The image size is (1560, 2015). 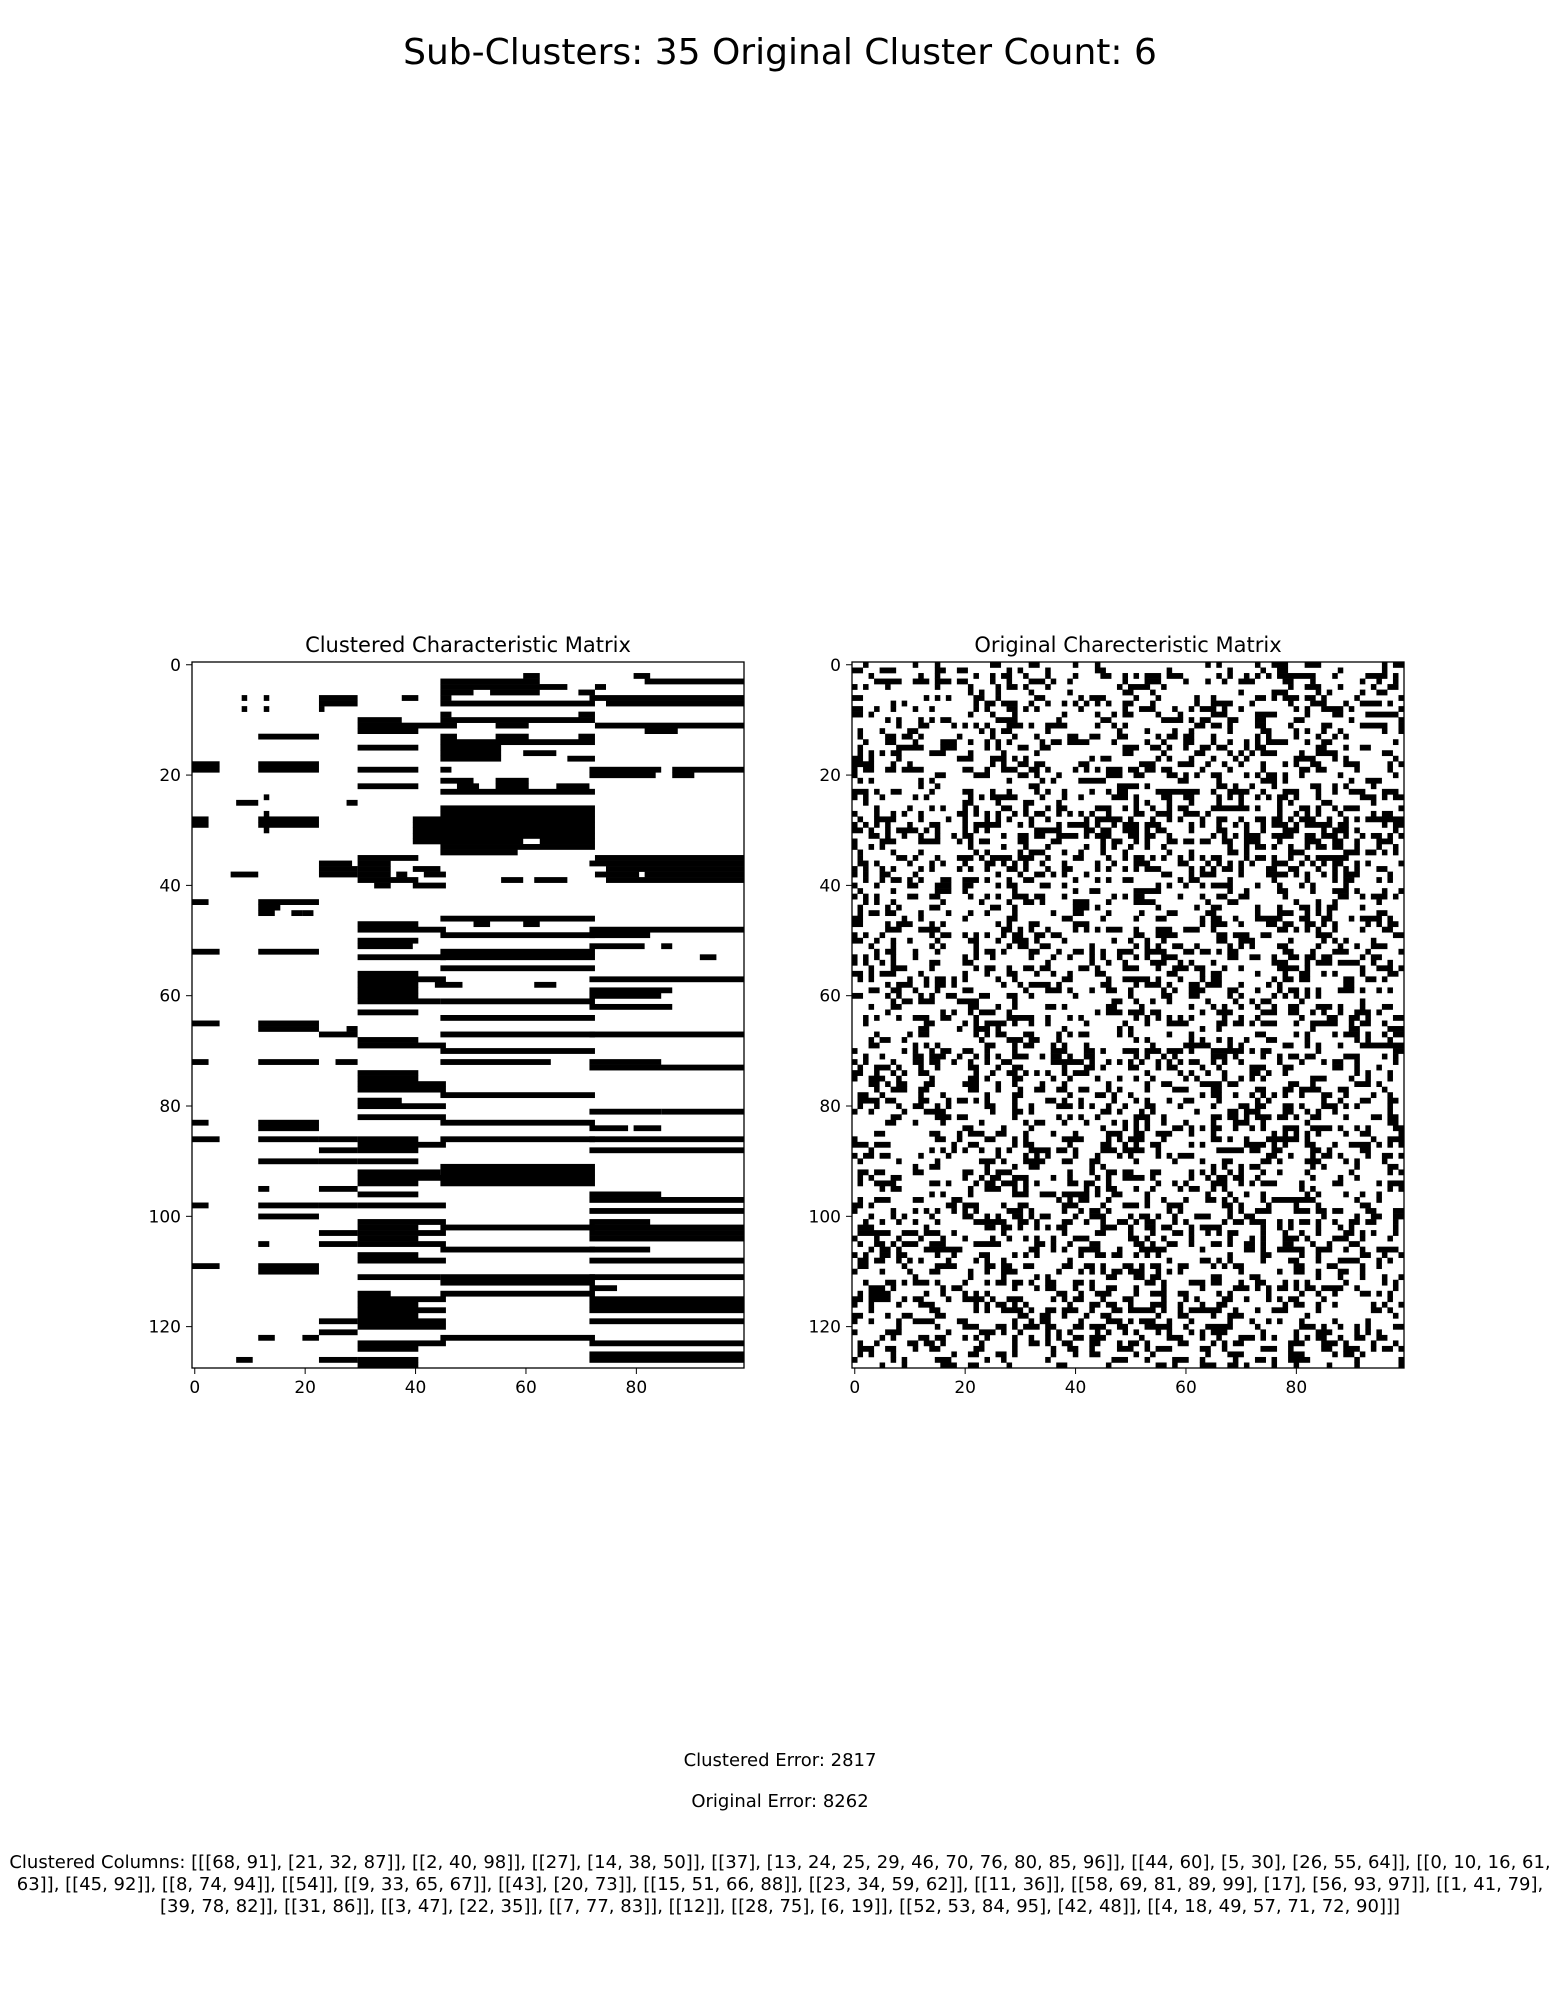 I want to click on x-tick-label: 20, so click(x=305, y=1388).